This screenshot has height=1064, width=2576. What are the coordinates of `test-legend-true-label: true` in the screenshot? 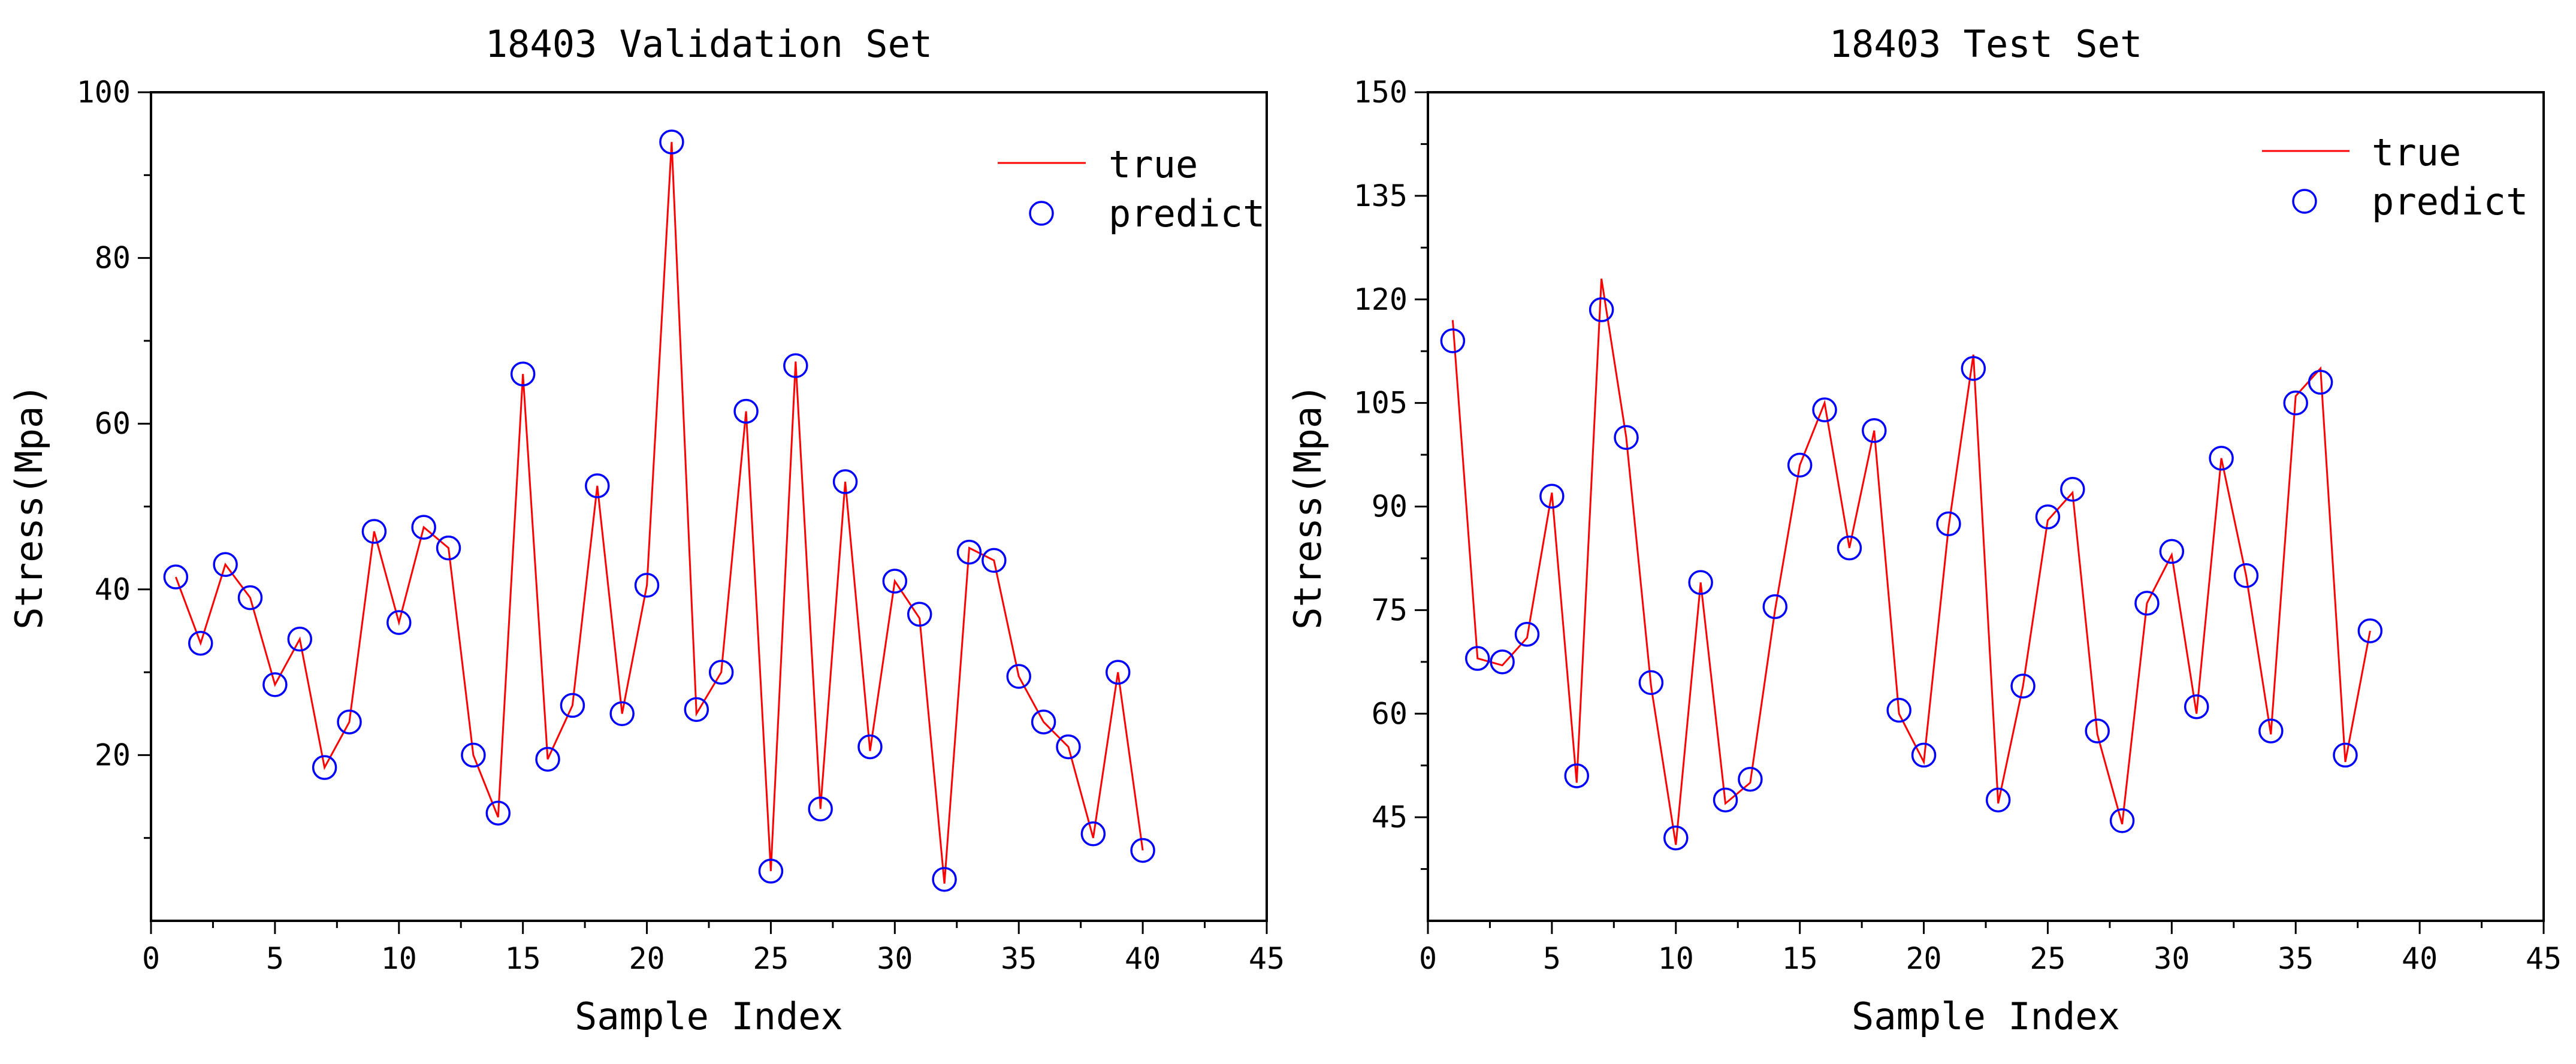 It's located at (2417, 152).